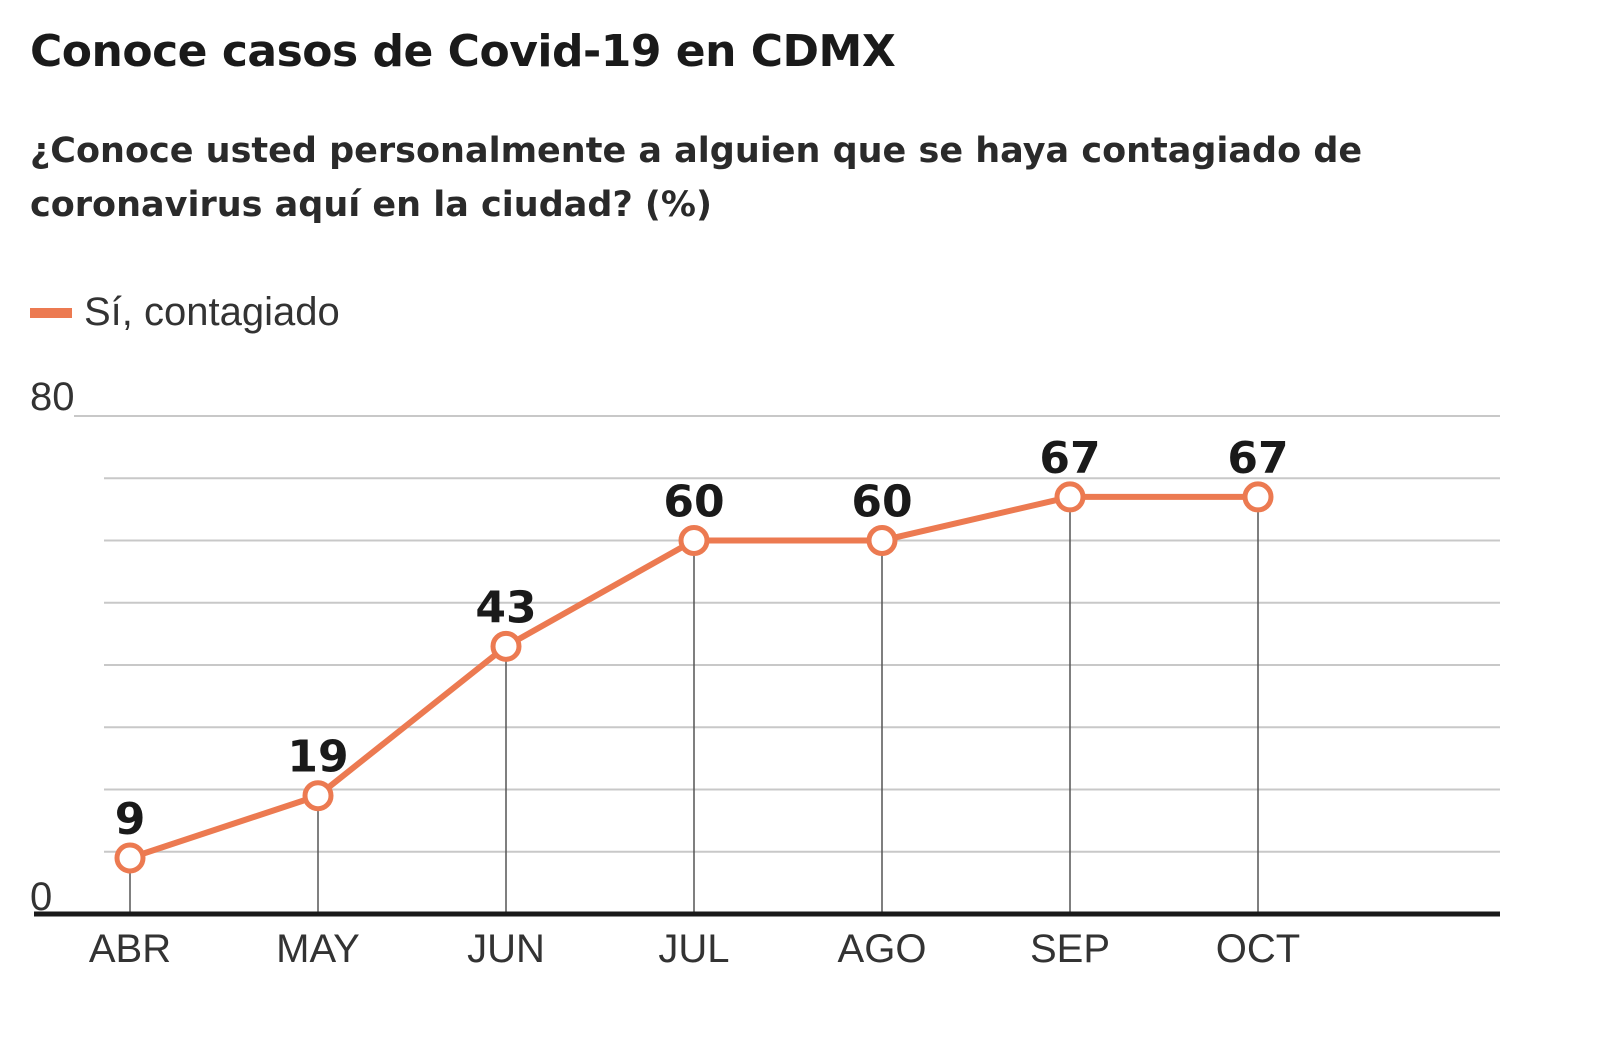 Image resolution: width=1600 pixels, height=1038 pixels. What do you see at coordinates (130, 949) in the screenshot?
I see `x-tick-label: ABR` at bounding box center [130, 949].